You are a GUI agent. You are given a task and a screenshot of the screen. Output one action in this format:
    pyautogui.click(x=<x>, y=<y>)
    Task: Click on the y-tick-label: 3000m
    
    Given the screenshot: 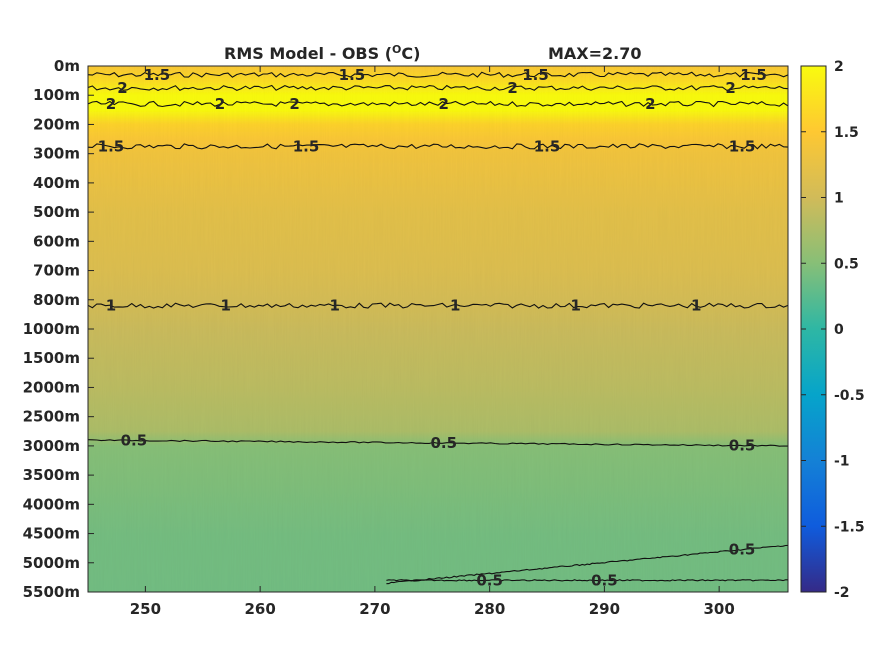 What is the action you would take?
    pyautogui.click(x=51, y=446)
    